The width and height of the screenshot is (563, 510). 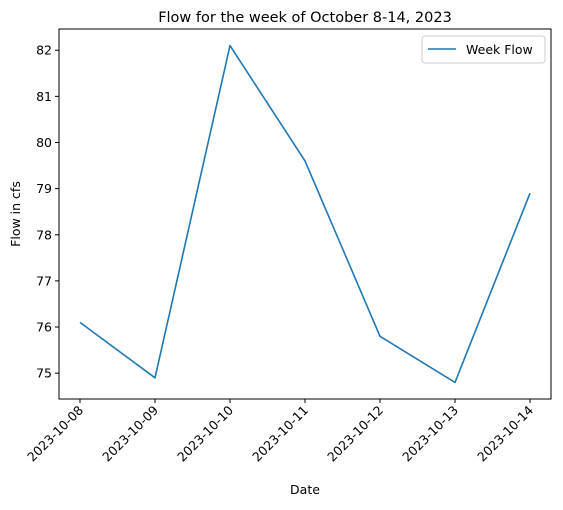 I want to click on y-tick-label: 78, so click(x=44, y=234).